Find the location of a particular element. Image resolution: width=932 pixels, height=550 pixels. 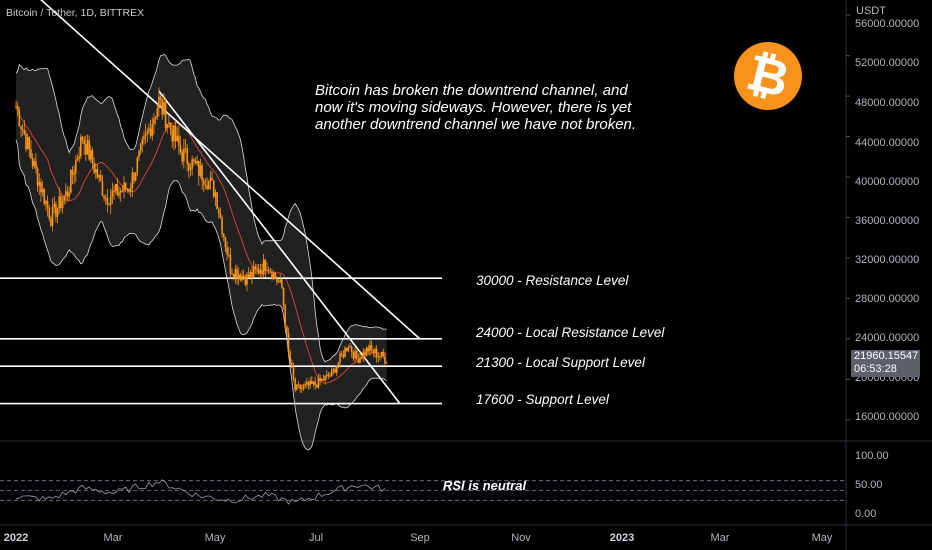

last-price: 21960.15547 is located at coordinates (886, 356).